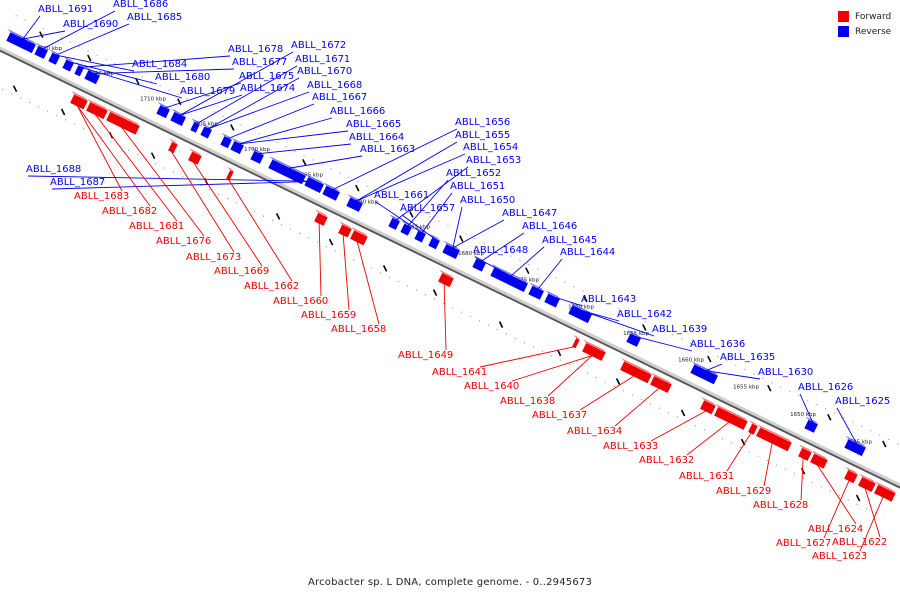 The height and width of the screenshot is (600, 900). Describe the element at coordinates (53, 169) in the screenshot. I see `gene-label: ABLL_1688` at that location.